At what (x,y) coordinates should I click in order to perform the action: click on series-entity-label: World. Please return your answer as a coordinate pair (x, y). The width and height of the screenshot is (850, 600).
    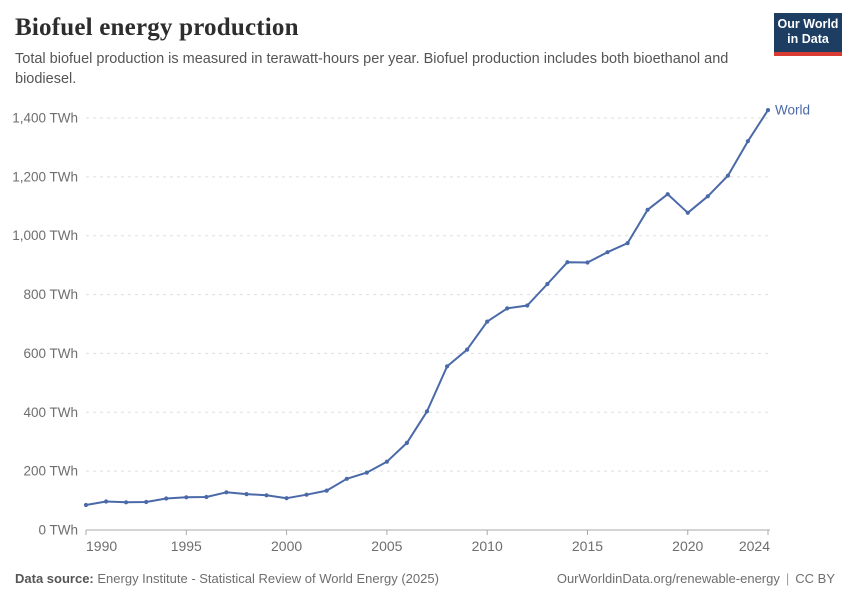
    Looking at the image, I should click on (792, 110).